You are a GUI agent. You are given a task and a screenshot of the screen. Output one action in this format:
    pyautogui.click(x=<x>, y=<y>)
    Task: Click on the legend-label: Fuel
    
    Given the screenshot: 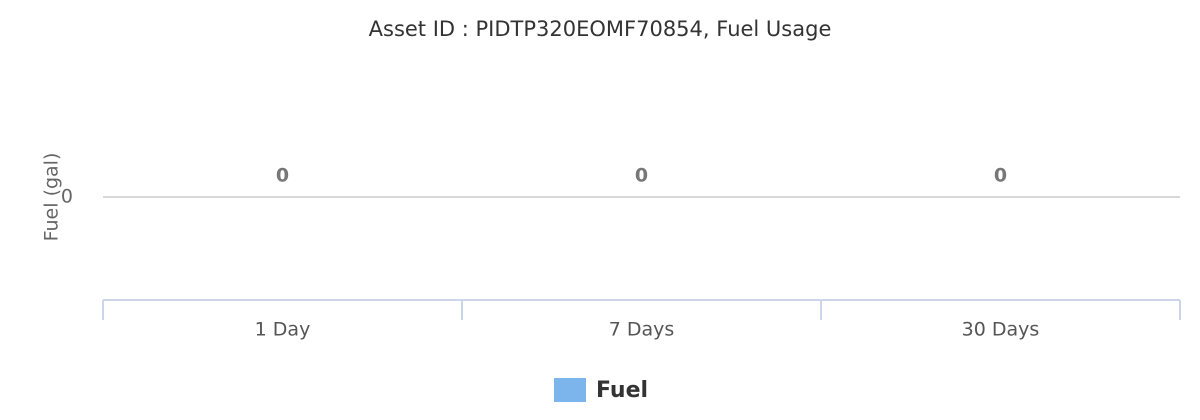 What is the action you would take?
    pyautogui.click(x=622, y=390)
    